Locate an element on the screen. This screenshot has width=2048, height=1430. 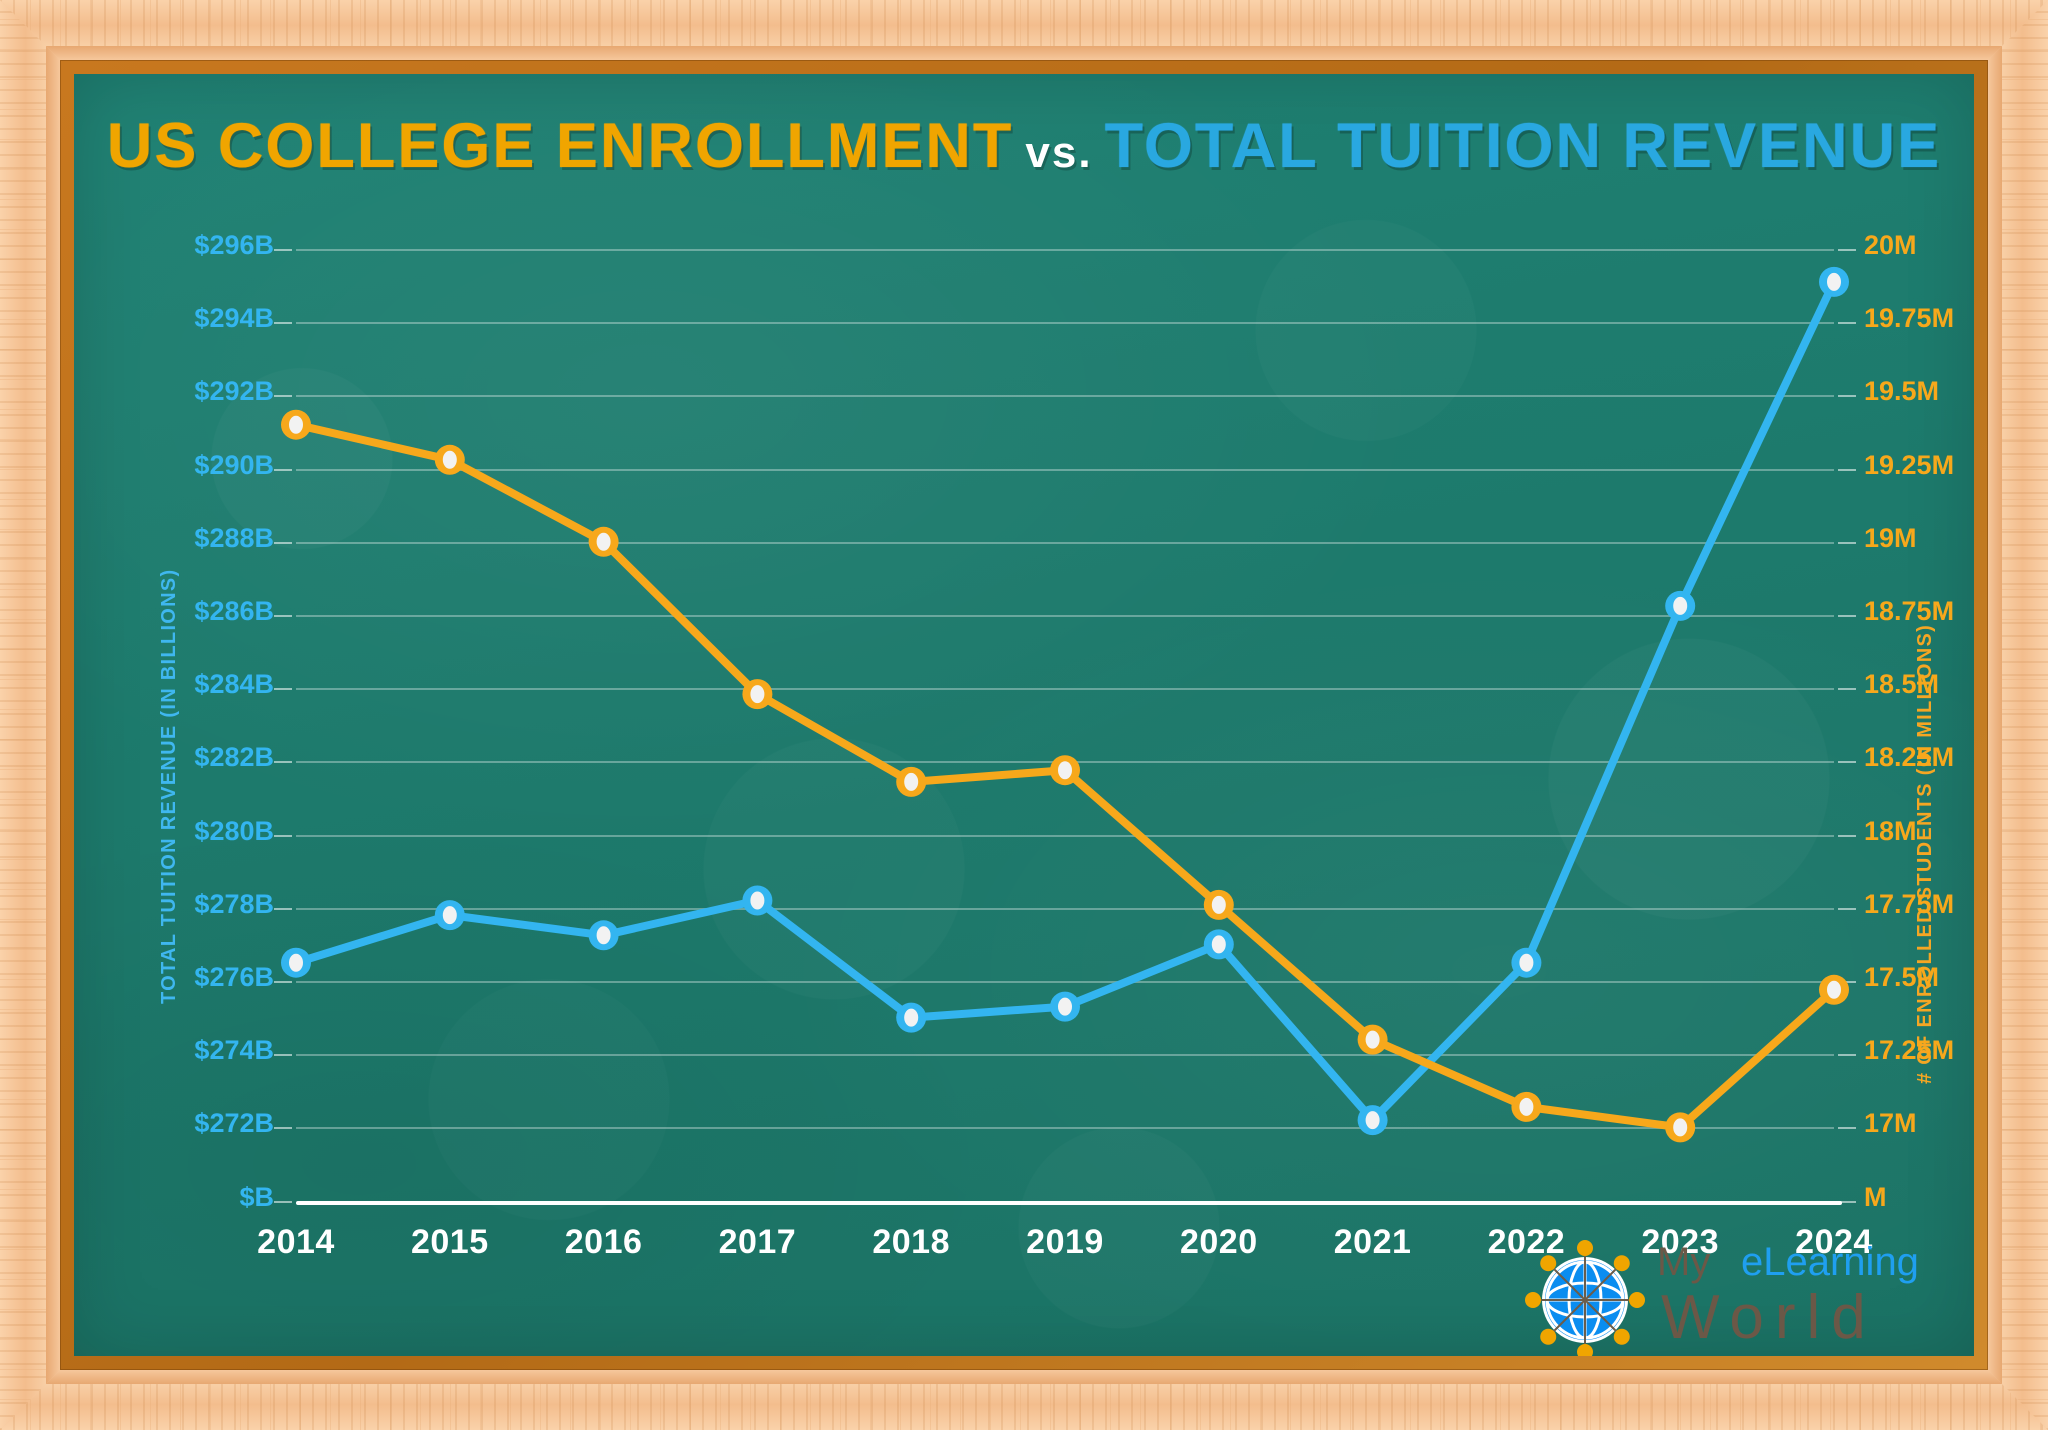
frame-plank-left is located at coordinates (23, 715).